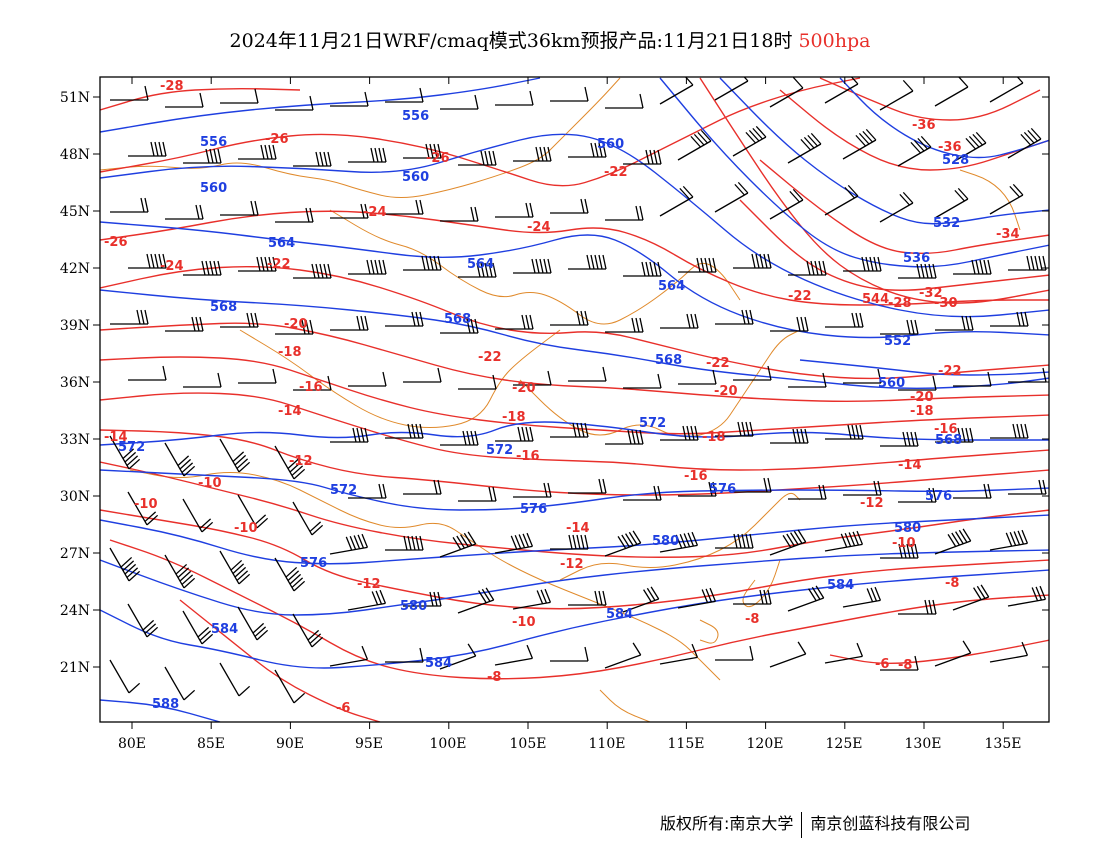  I want to click on temperature-label: -36, so click(924, 125).